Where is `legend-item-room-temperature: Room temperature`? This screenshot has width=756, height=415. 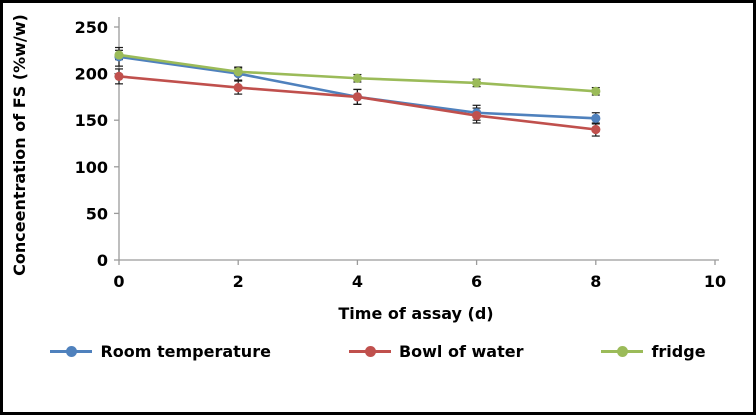
legend-item-room-temperature: Room temperature is located at coordinates (160, 351).